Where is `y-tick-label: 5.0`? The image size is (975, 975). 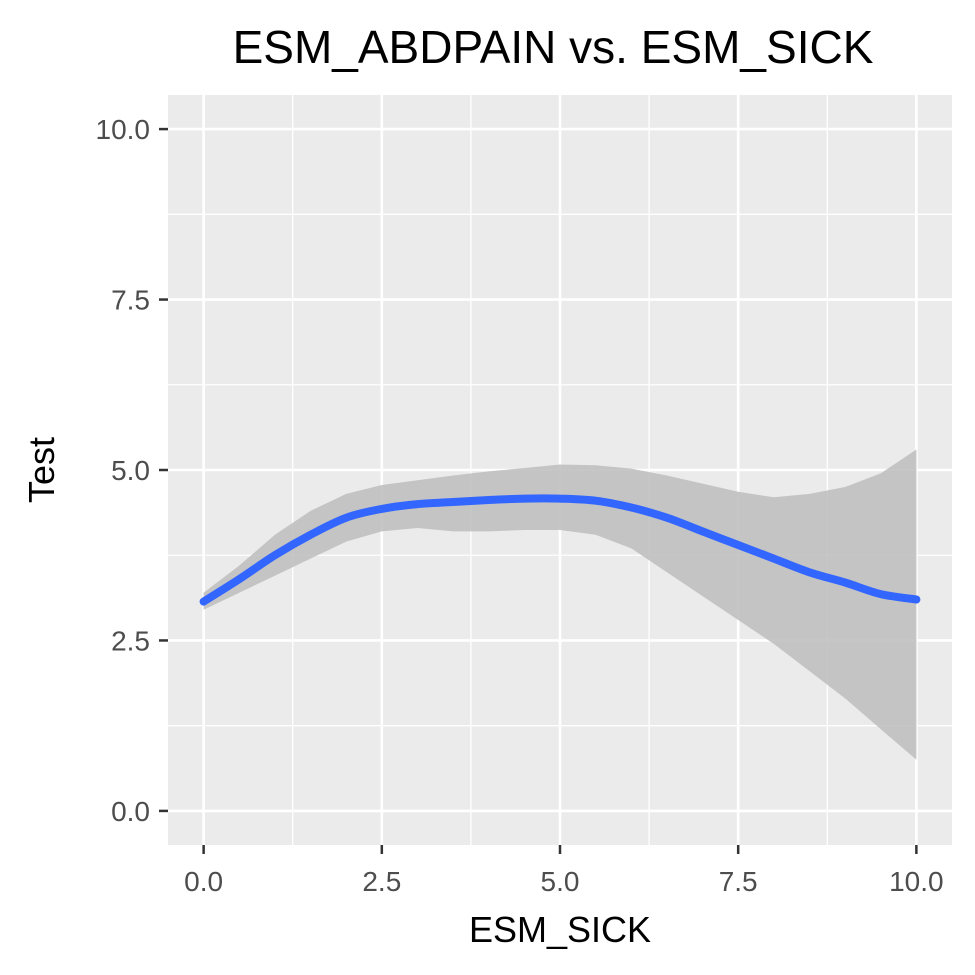
y-tick-label: 5.0 is located at coordinates (130, 470).